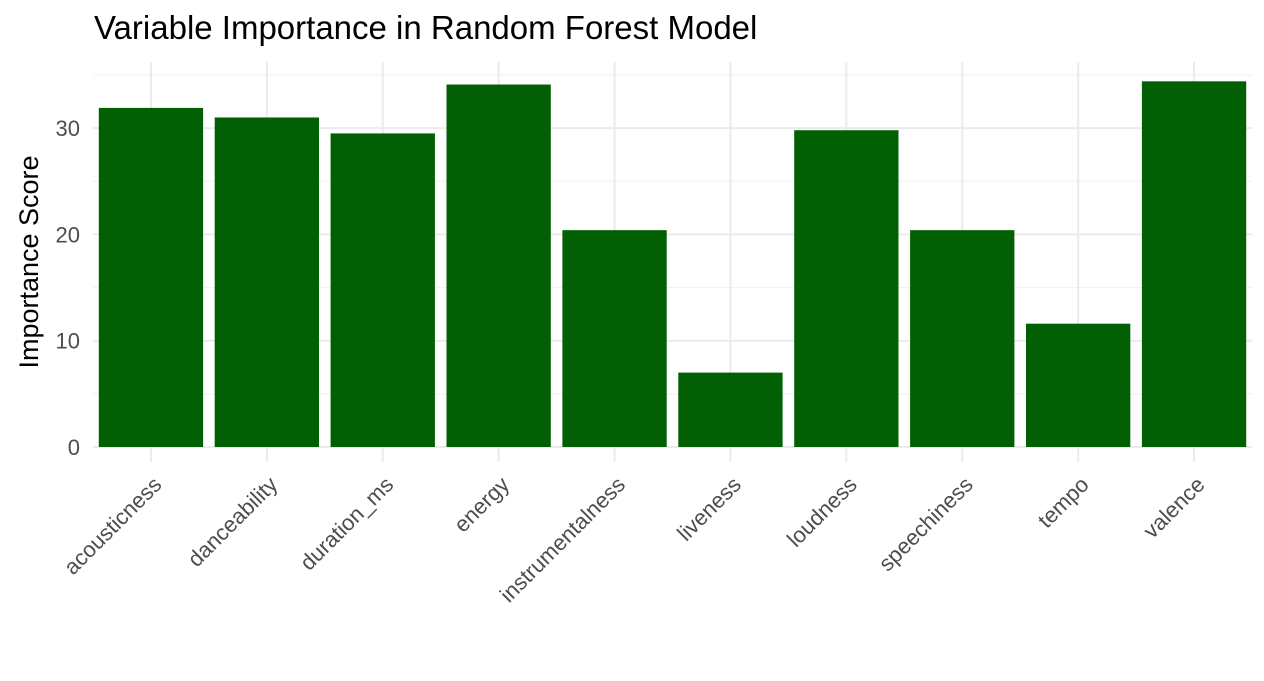 The image size is (1264, 681). I want to click on x-tick-label: danceability, so click(233, 522).